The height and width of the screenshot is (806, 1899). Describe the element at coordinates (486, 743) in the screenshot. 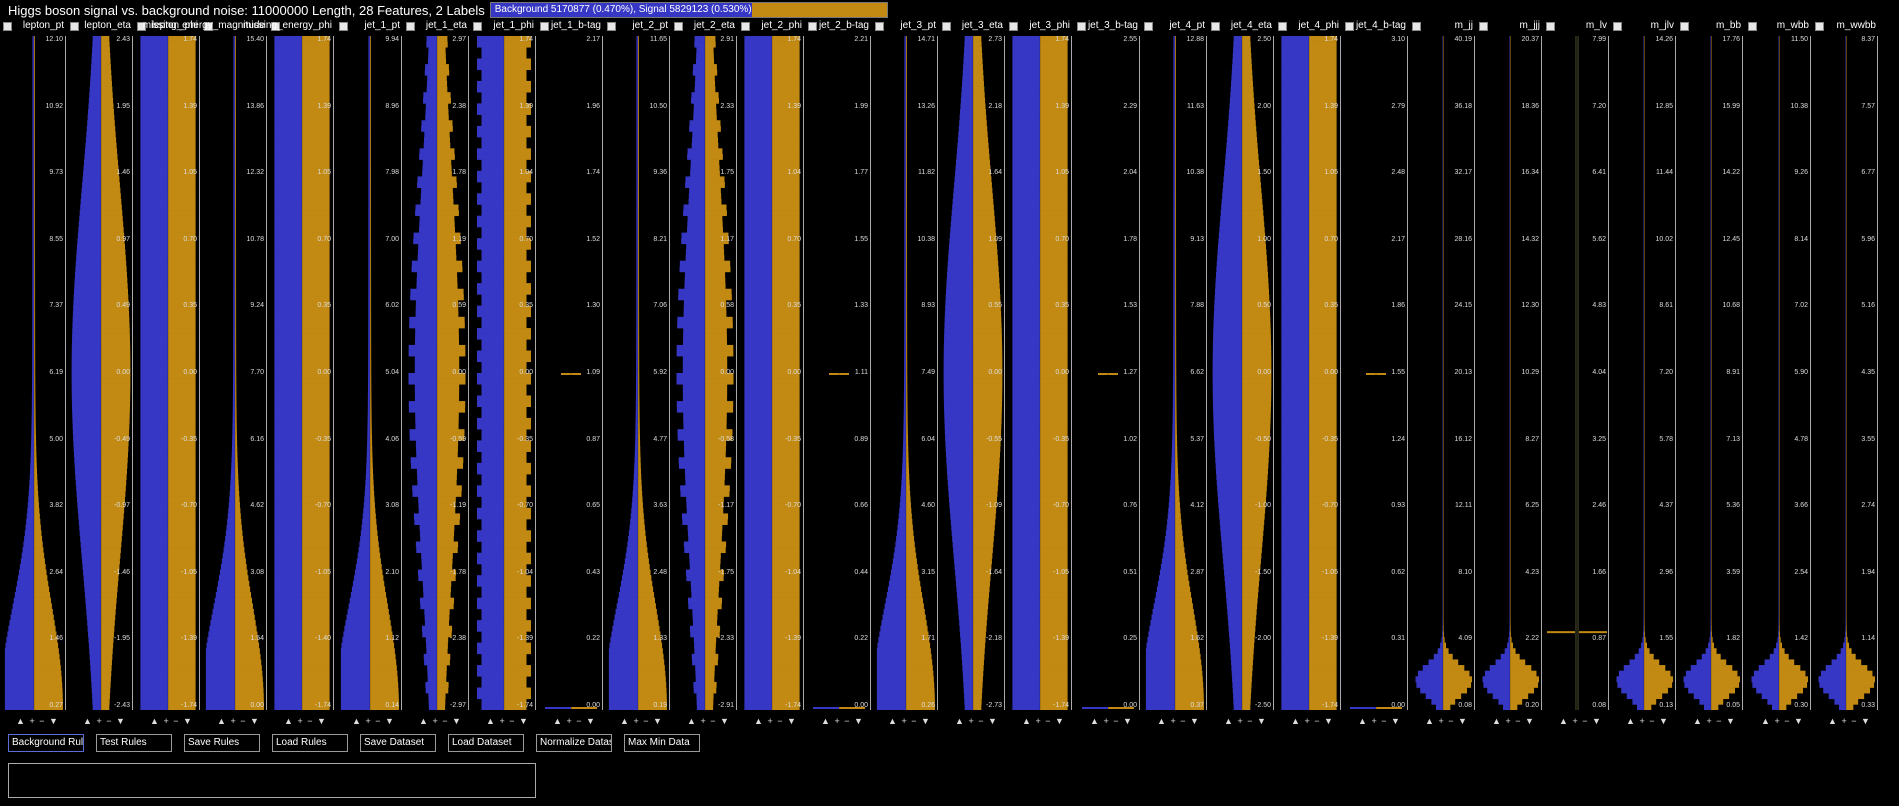

I see `load-dataset-button: Load Dataset` at that location.